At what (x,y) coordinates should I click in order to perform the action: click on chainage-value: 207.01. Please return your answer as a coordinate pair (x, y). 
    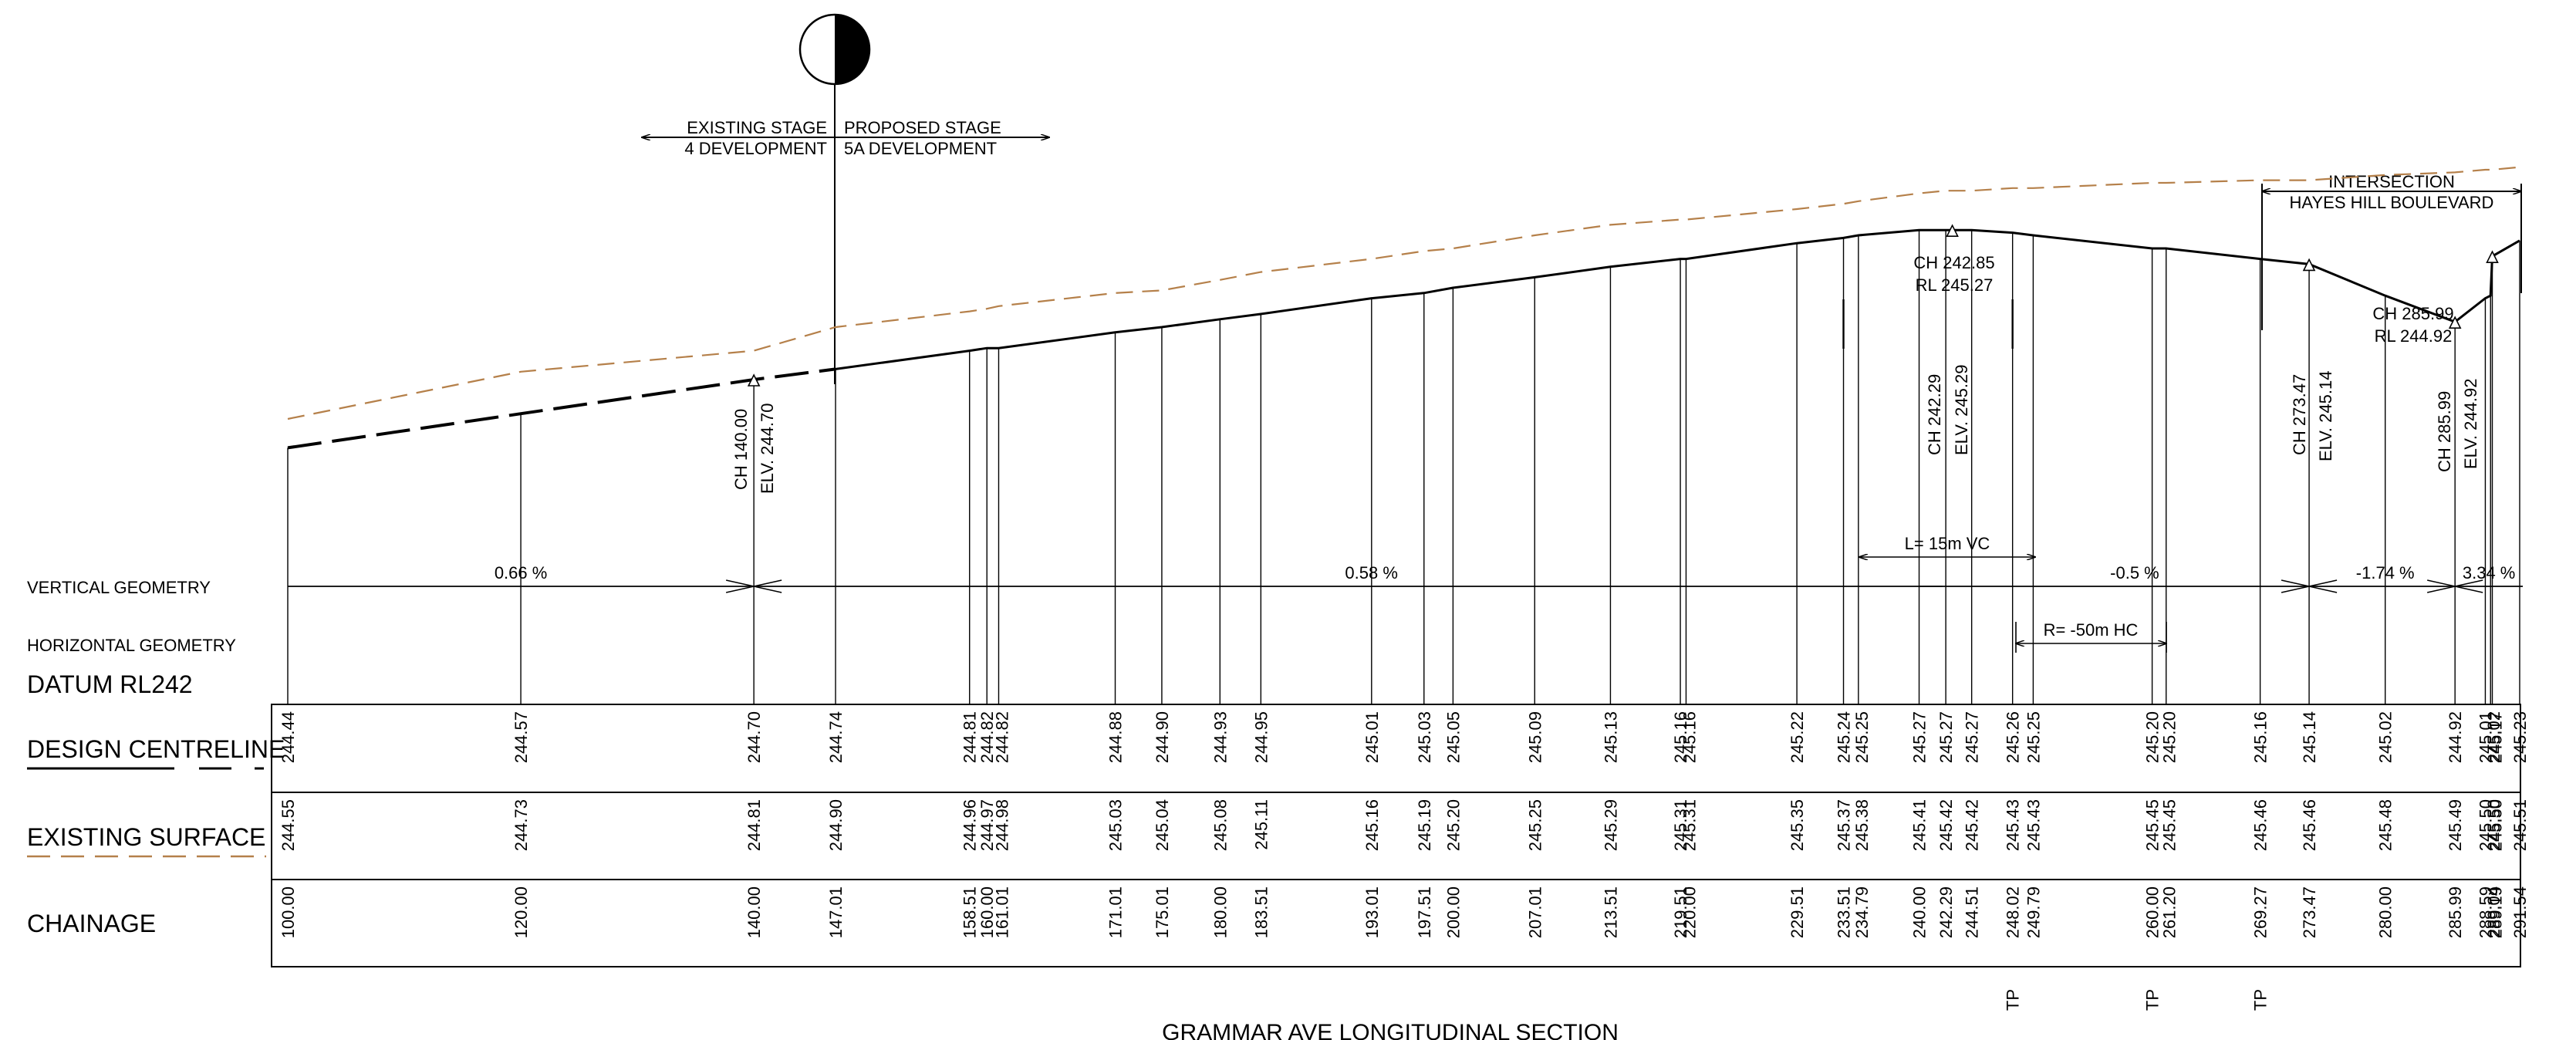
    Looking at the image, I should click on (1535, 912).